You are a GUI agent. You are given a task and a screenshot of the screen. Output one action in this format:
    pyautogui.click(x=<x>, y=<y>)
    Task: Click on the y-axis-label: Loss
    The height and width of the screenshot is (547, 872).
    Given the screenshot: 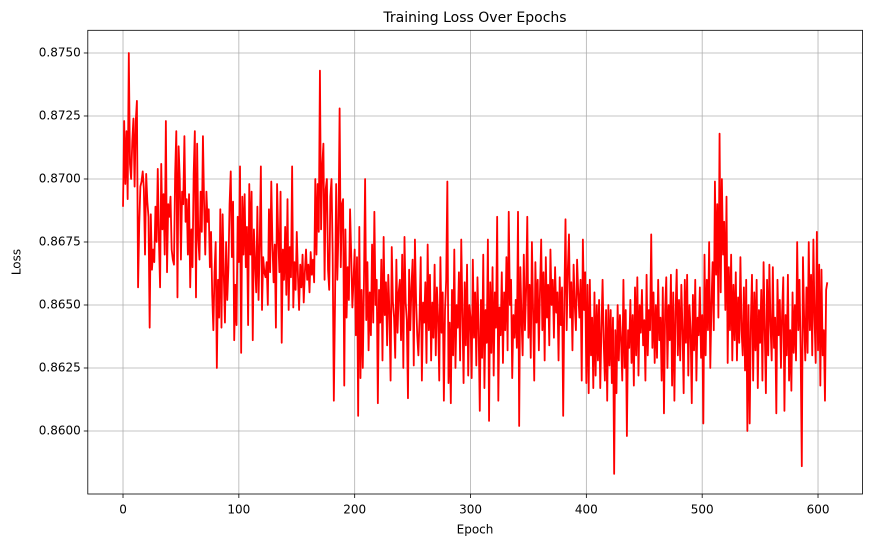 What is the action you would take?
    pyautogui.click(x=17, y=262)
    